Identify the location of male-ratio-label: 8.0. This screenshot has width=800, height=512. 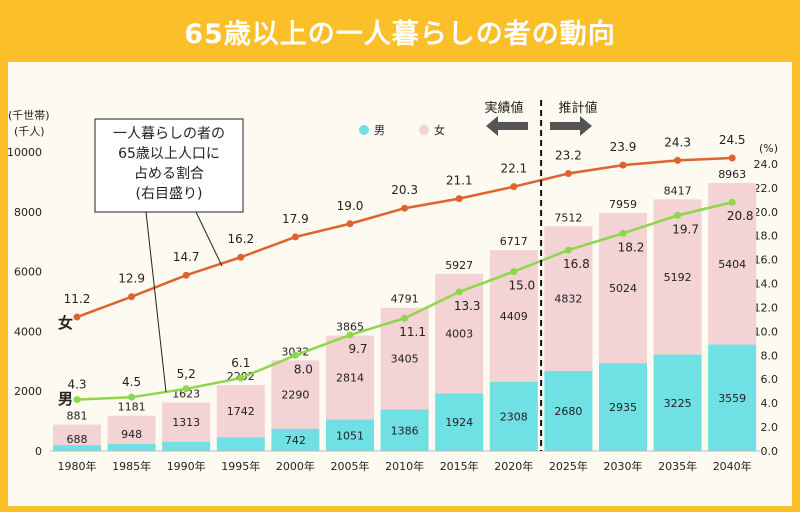
(303, 369).